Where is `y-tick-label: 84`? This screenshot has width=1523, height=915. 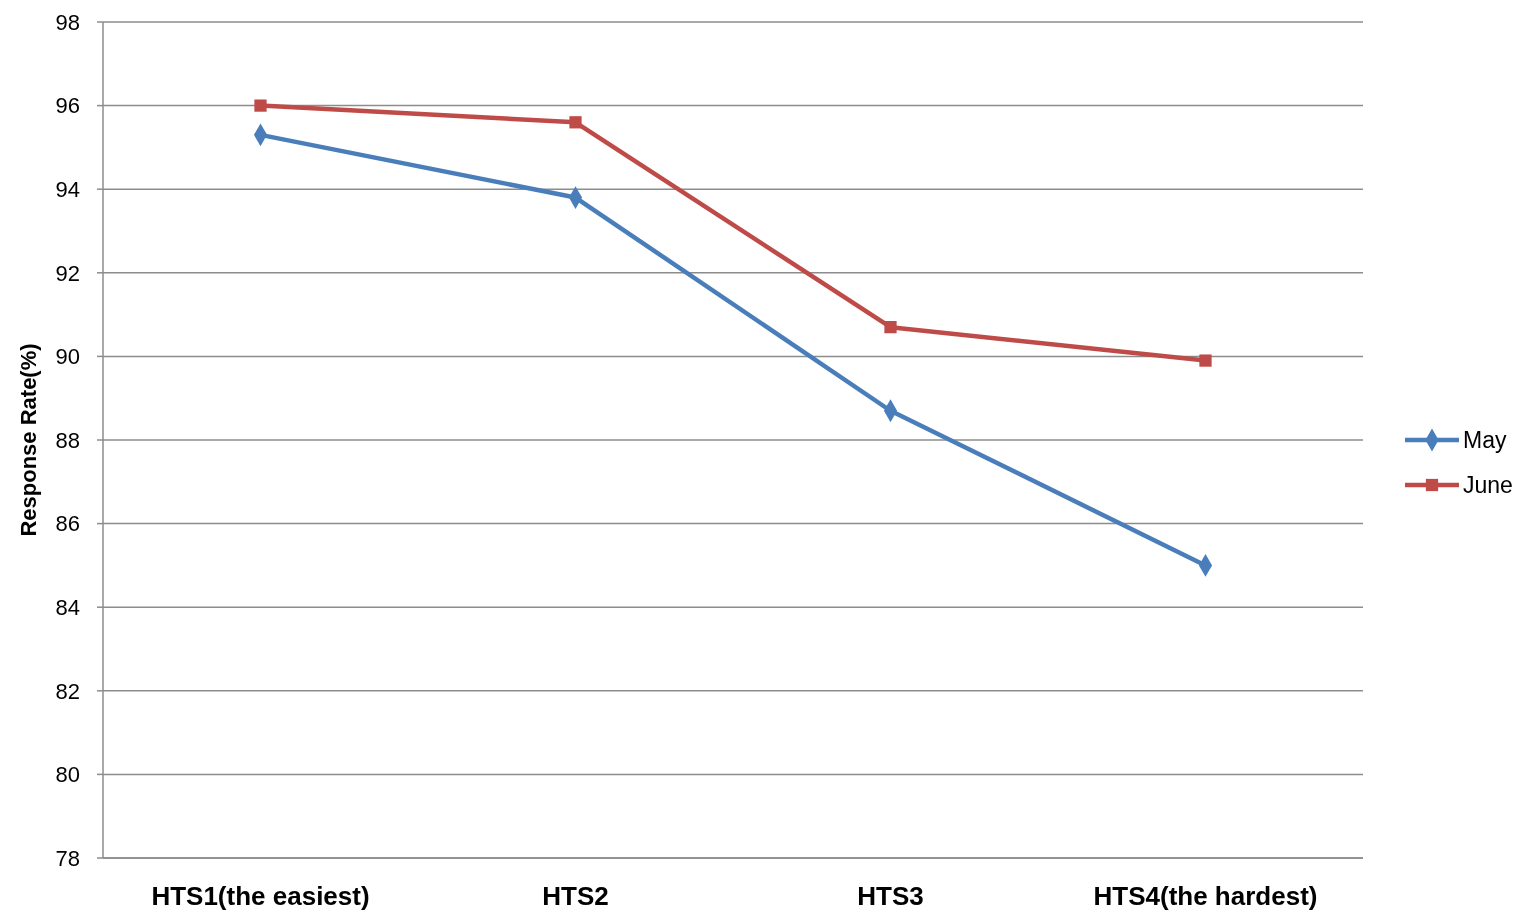
y-tick-label: 84 is located at coordinates (67, 607).